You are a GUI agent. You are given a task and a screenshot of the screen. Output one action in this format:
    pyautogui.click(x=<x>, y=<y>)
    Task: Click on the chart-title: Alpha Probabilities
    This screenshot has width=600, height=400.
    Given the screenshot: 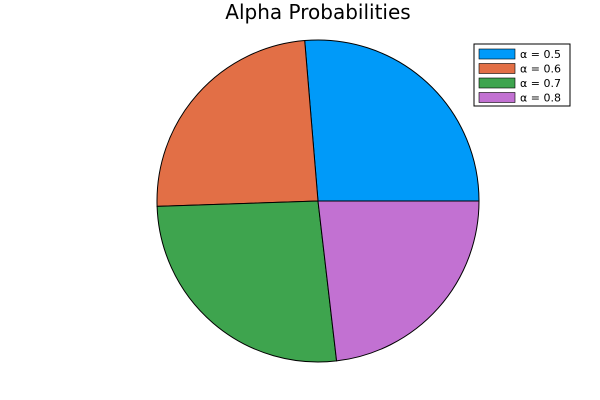 What is the action you would take?
    pyautogui.click(x=317, y=12)
    